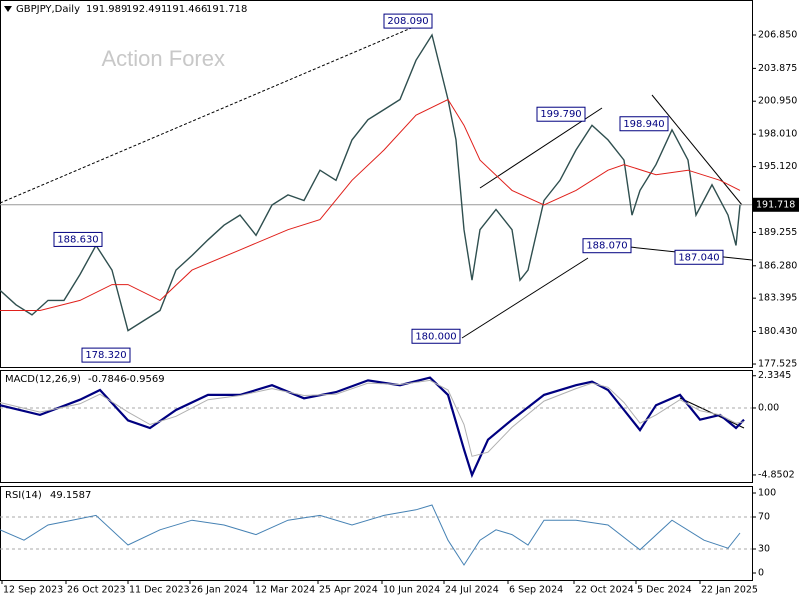 Image resolution: width=800 pixels, height=600 pixels. Describe the element at coordinates (536, 590) in the screenshot. I see `x-tick-label: 6 Sep 2024` at that location.